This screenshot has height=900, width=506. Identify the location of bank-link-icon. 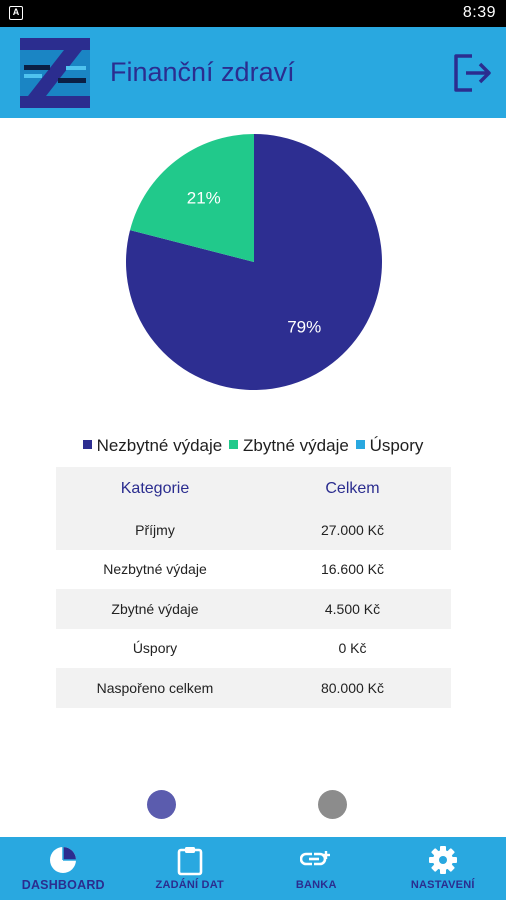
(315, 858).